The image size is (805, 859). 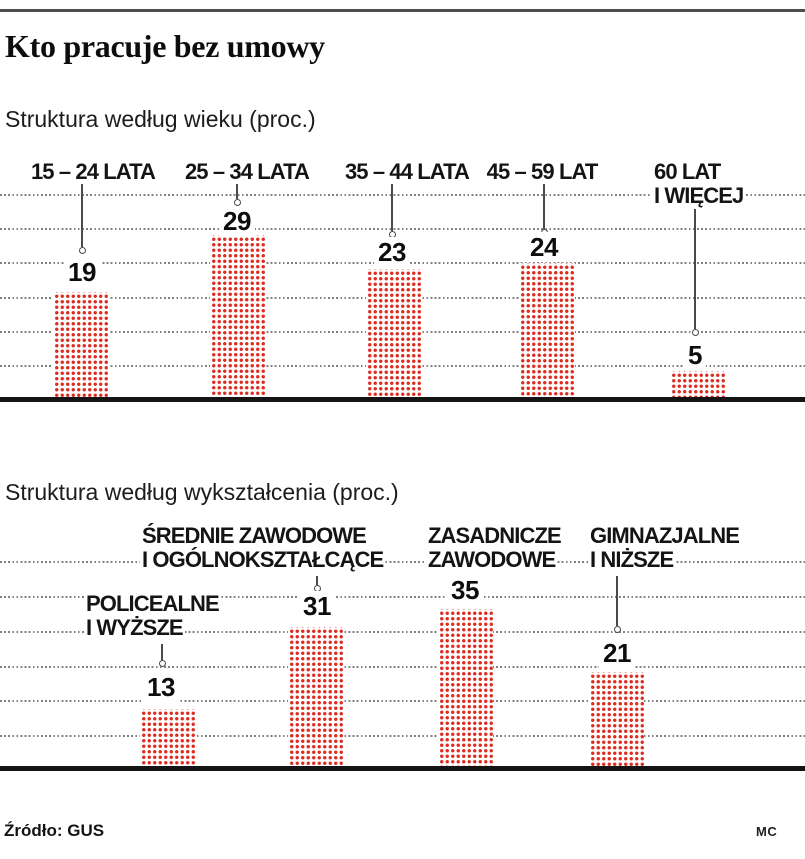 I want to click on category-label-line: I OGÓLNOKSZTAŁCĄCE, so click(x=263, y=559).